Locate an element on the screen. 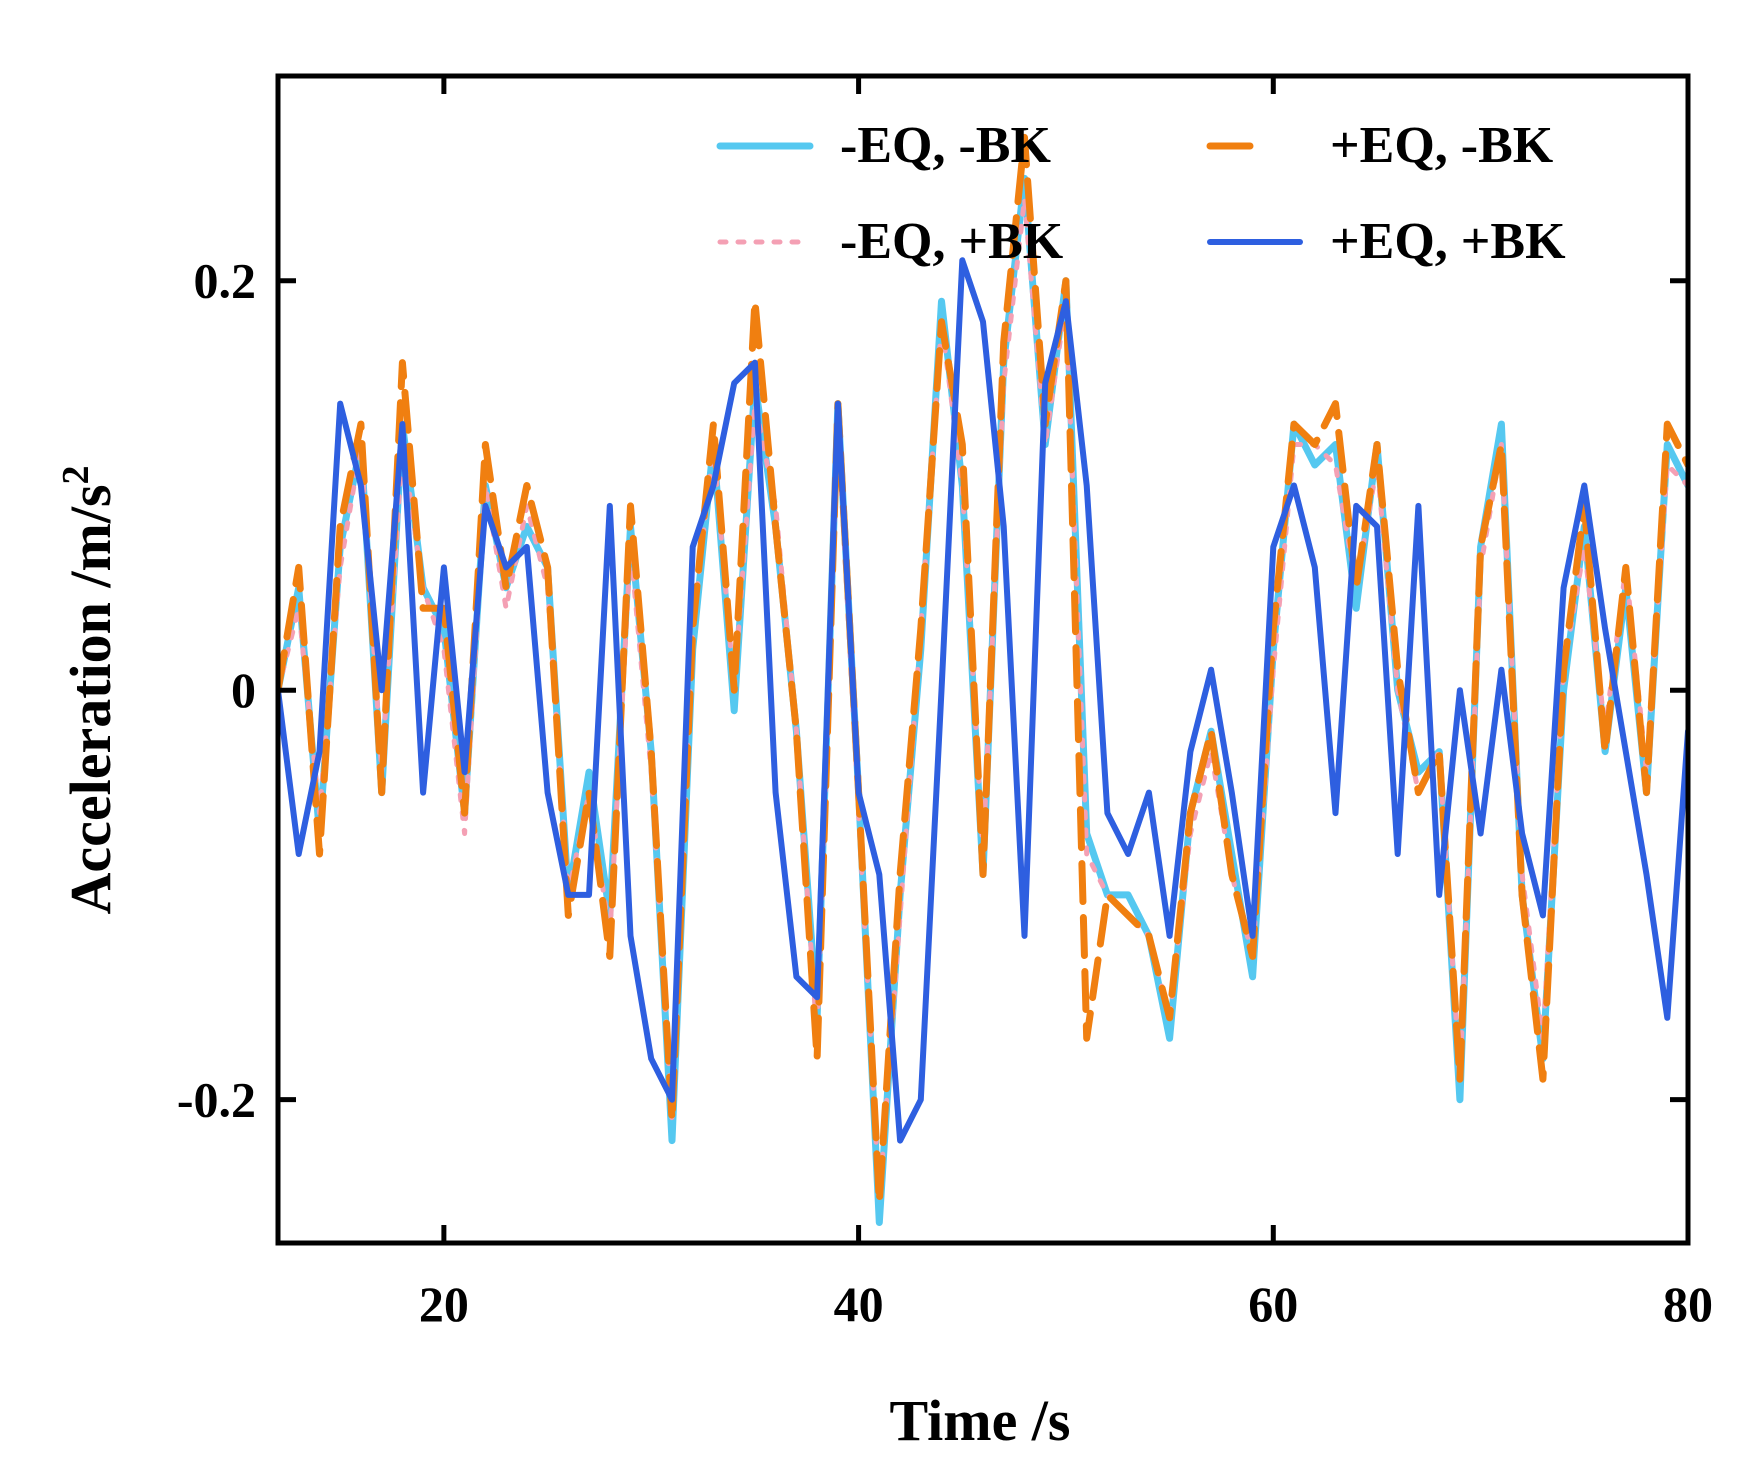 The width and height of the screenshot is (1748, 1473). legend-item: -EQ, -BK is located at coordinates (883, 145).